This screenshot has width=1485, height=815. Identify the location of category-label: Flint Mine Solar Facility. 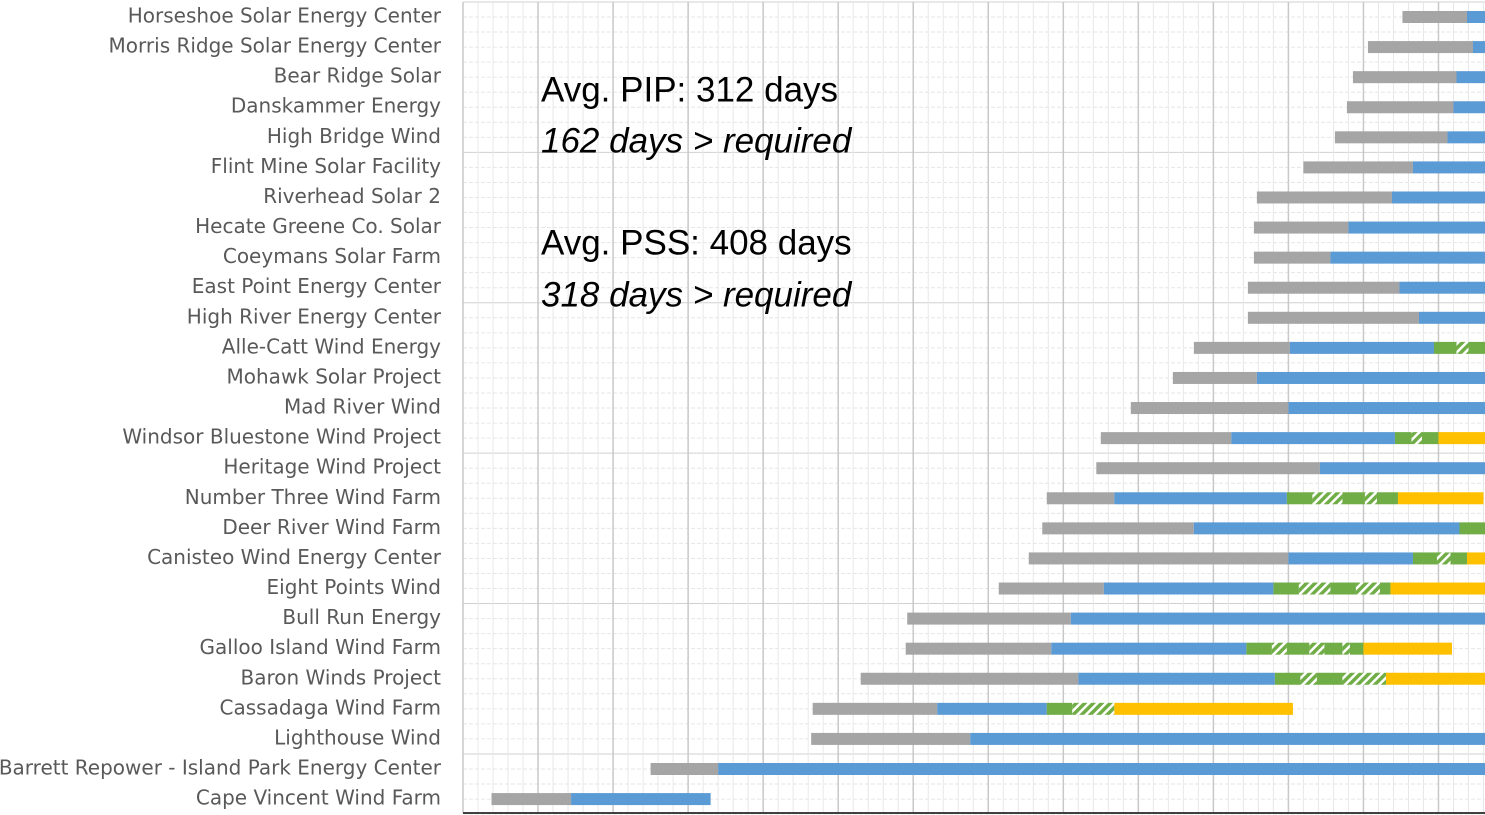
(326, 166).